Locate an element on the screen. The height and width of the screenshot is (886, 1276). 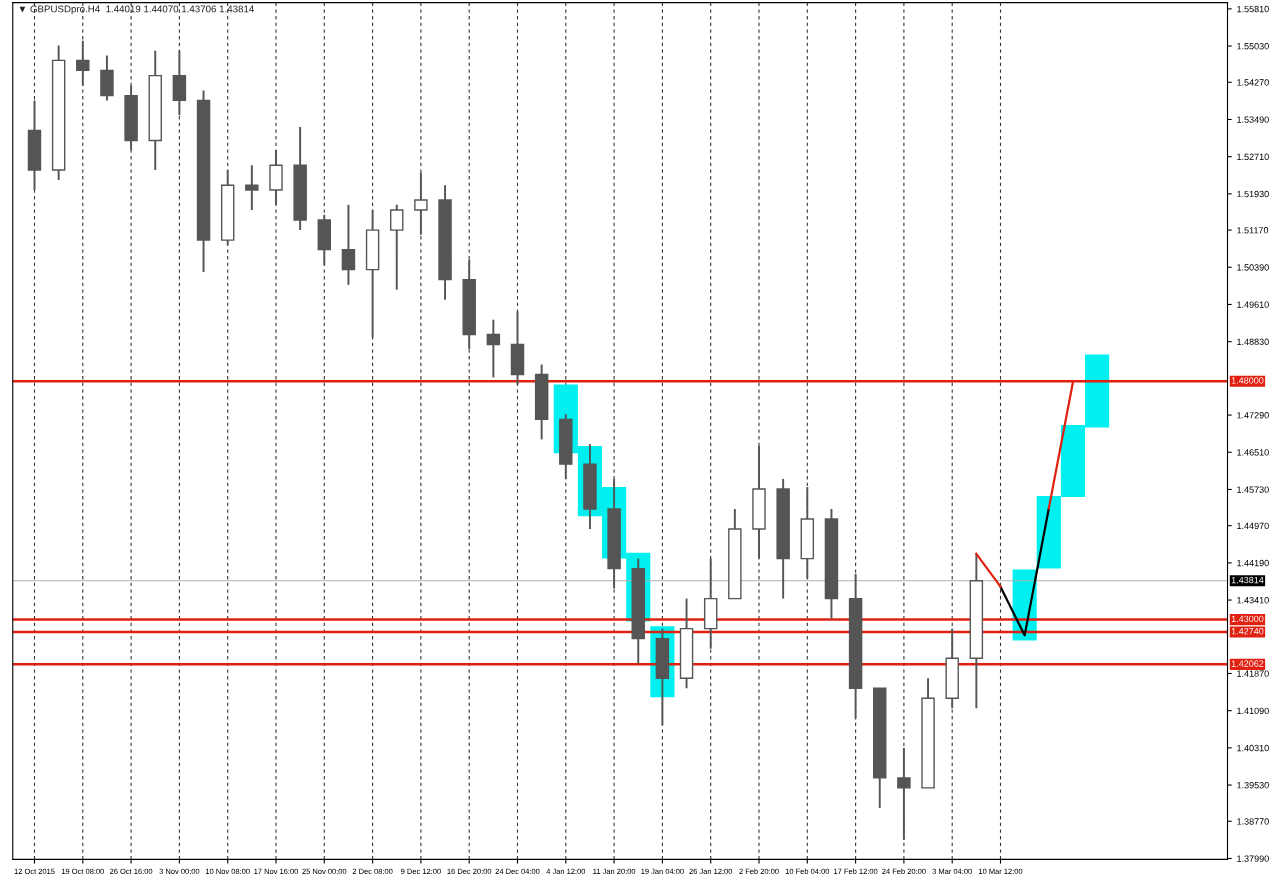
y-tick-label: 1.51170 is located at coordinates (1253, 230).